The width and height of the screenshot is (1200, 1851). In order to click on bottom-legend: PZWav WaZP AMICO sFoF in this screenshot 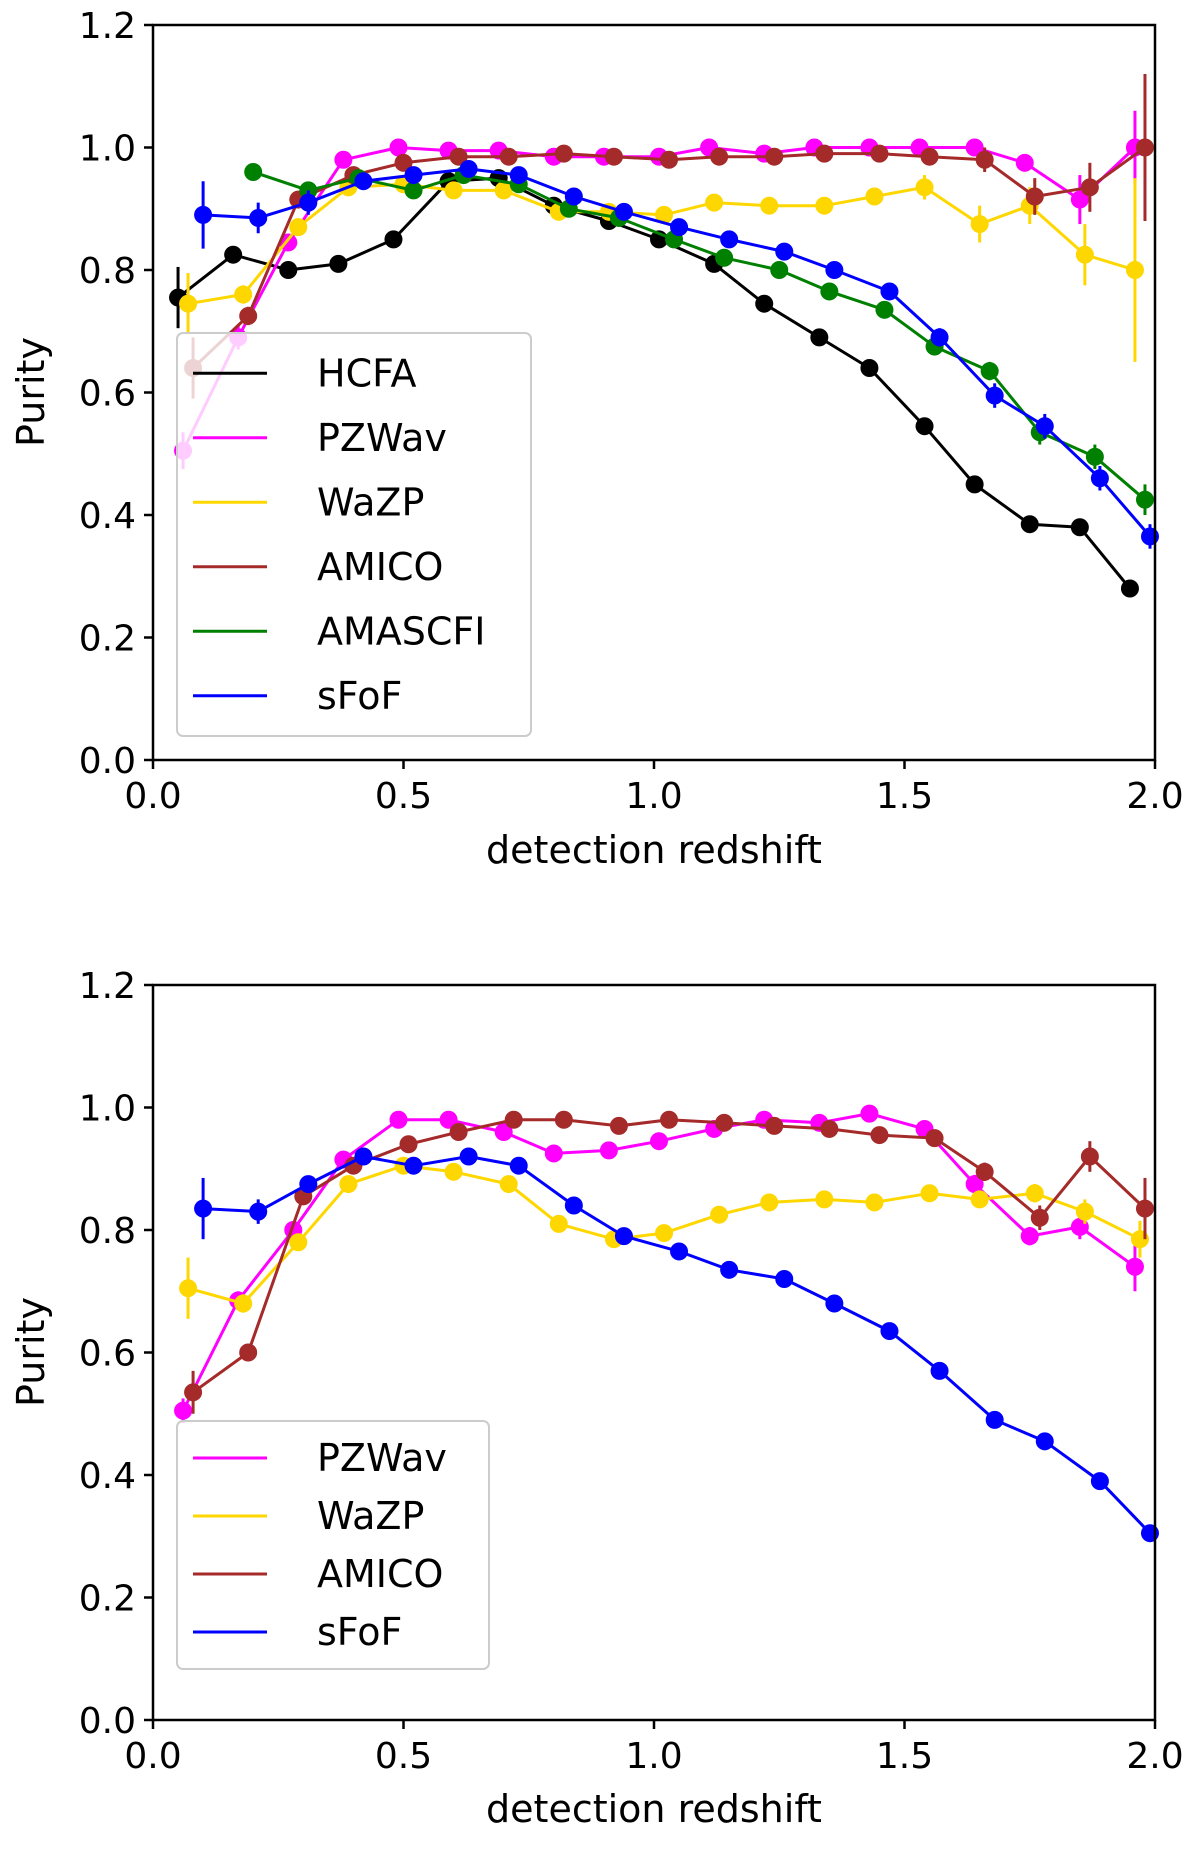, I will do `click(333, 1545)`.